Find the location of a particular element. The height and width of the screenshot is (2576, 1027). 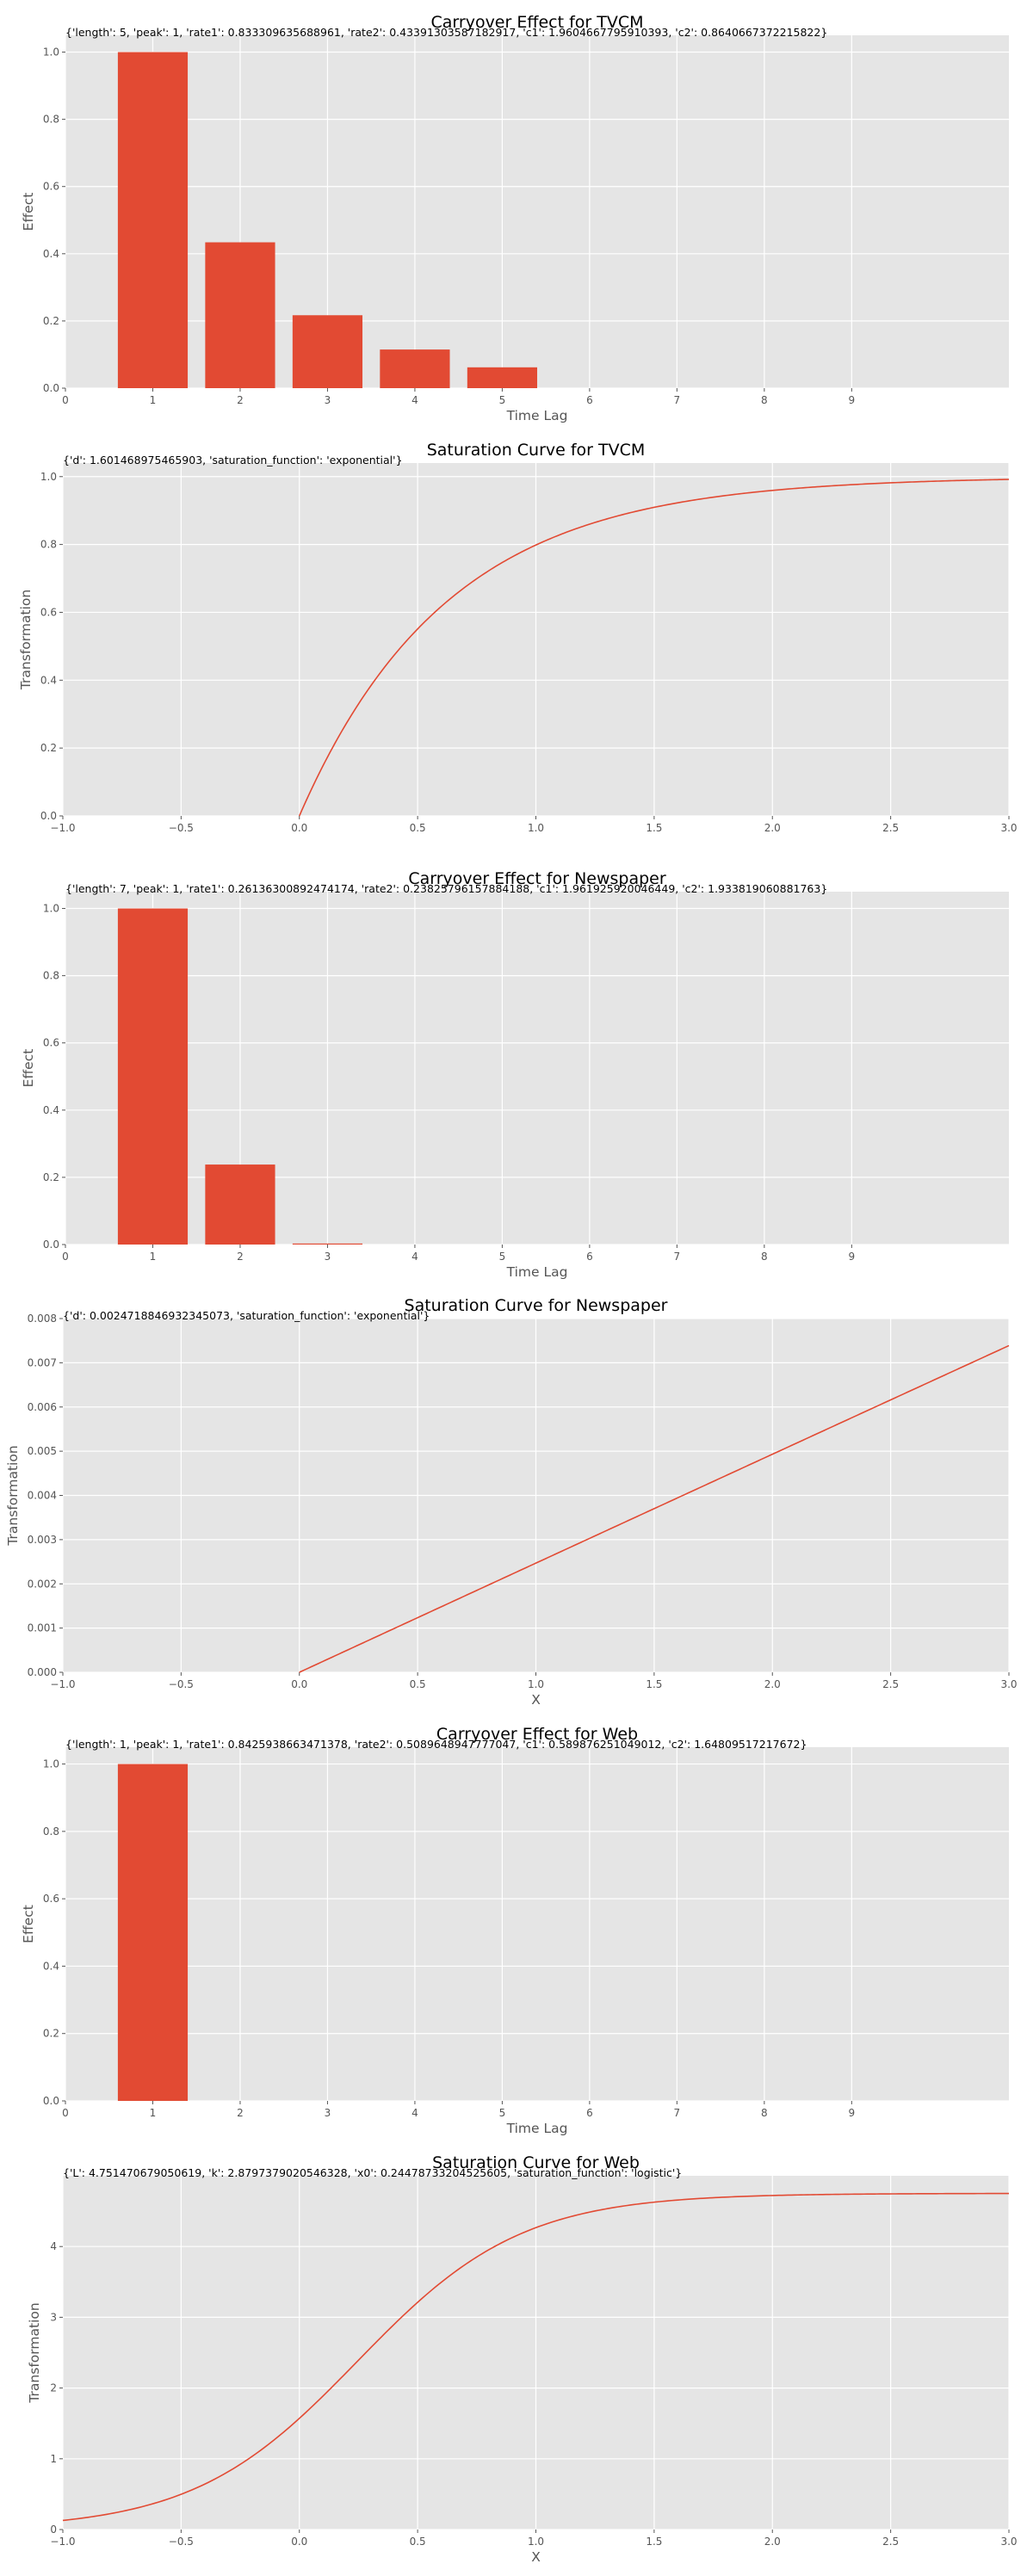

chart-title: Saturation Curve for Newspaper is located at coordinates (536, 1305).